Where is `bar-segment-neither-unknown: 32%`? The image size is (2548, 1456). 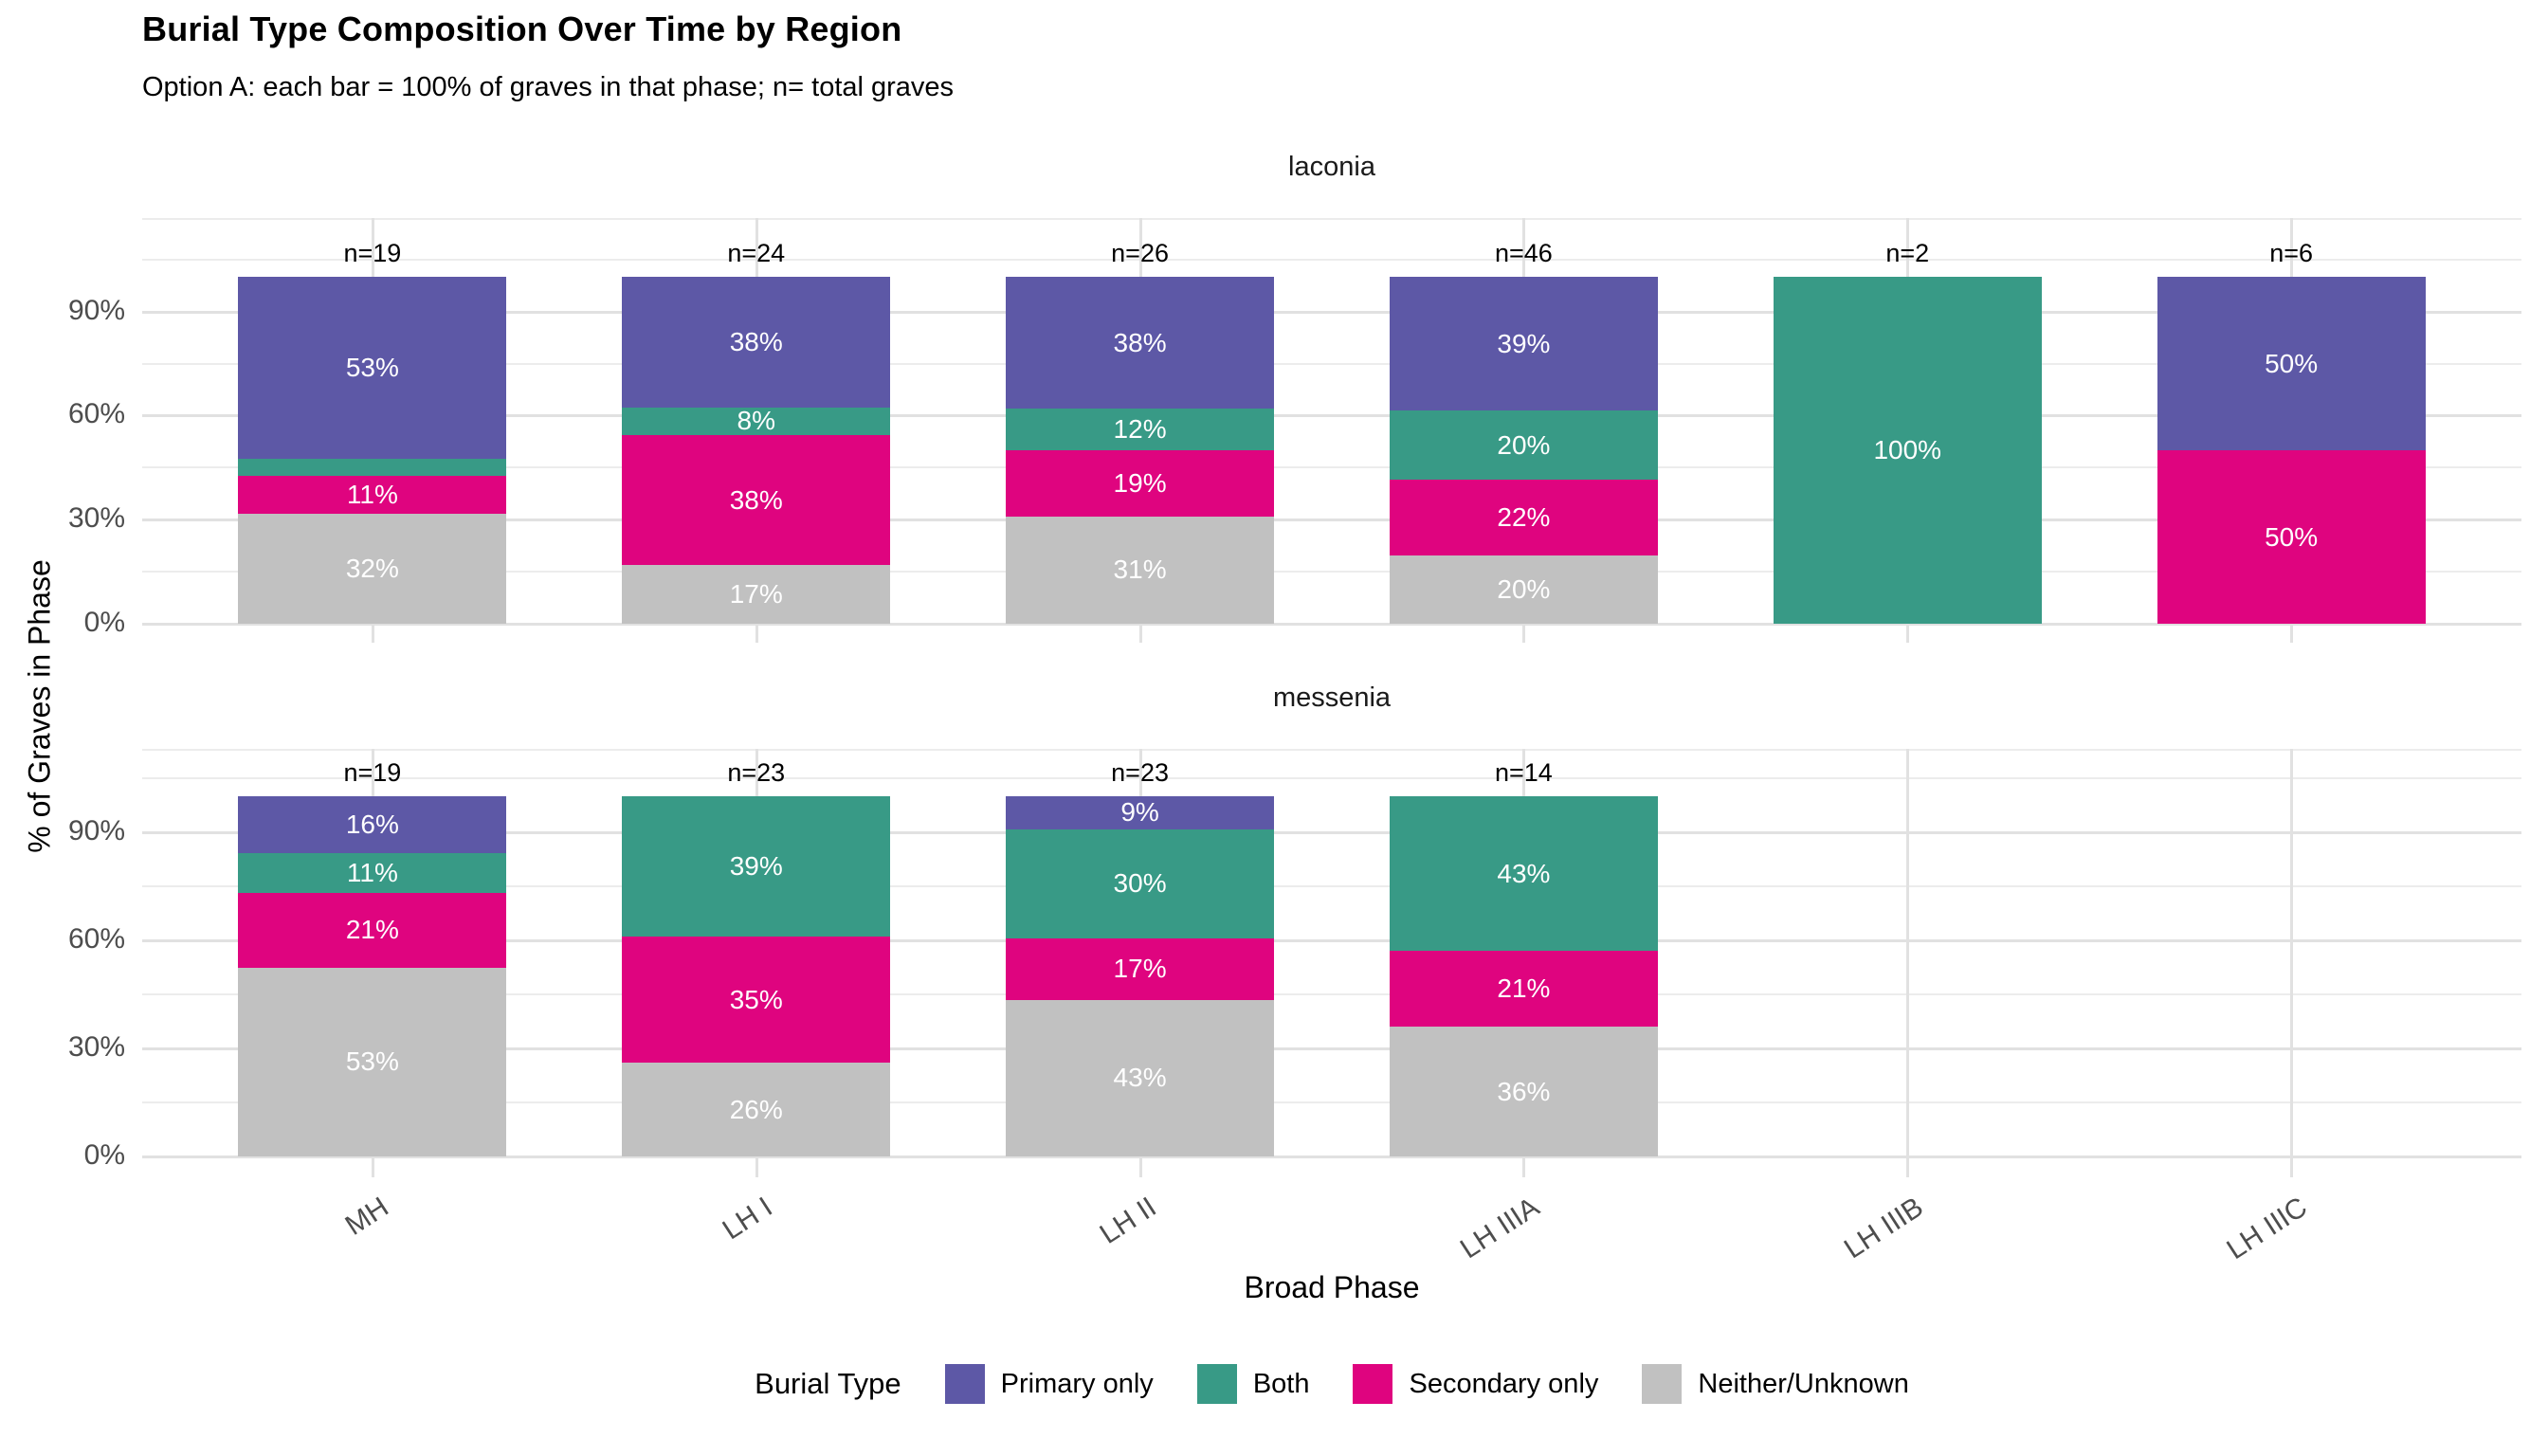
bar-segment-neither-unknown: 32% is located at coordinates (372, 569).